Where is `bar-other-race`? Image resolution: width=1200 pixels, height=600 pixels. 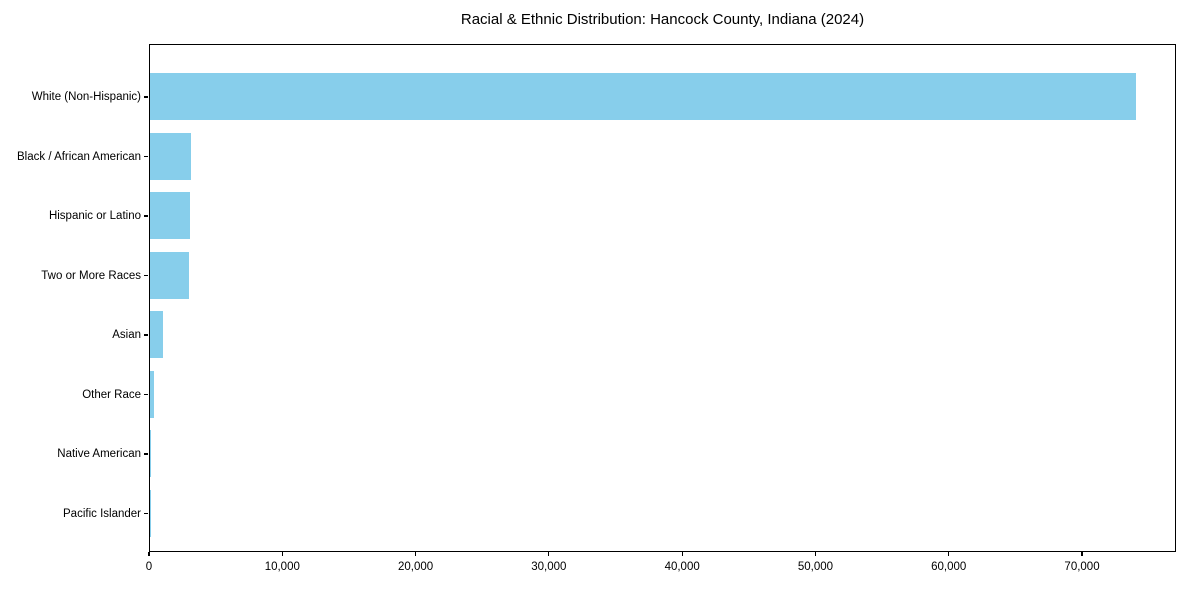 bar-other-race is located at coordinates (152, 394).